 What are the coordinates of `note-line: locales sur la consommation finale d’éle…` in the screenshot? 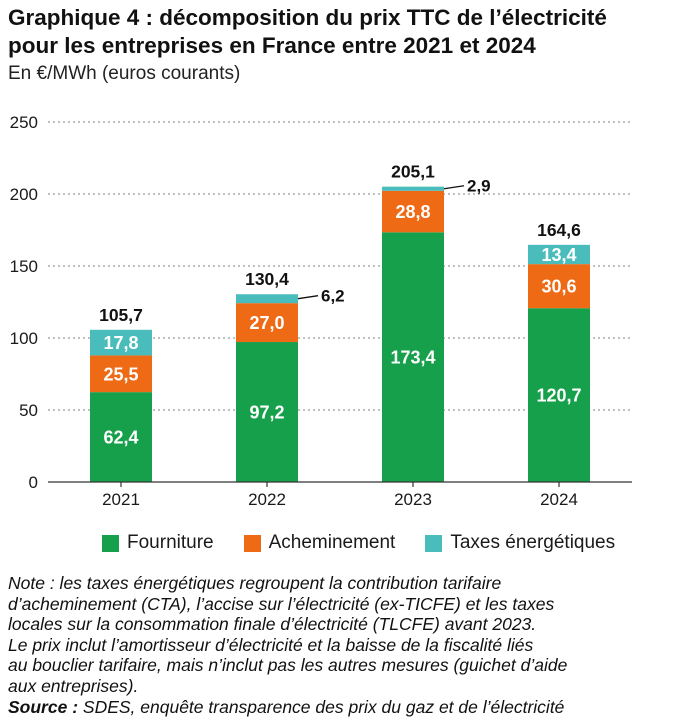 It's located at (272, 624).